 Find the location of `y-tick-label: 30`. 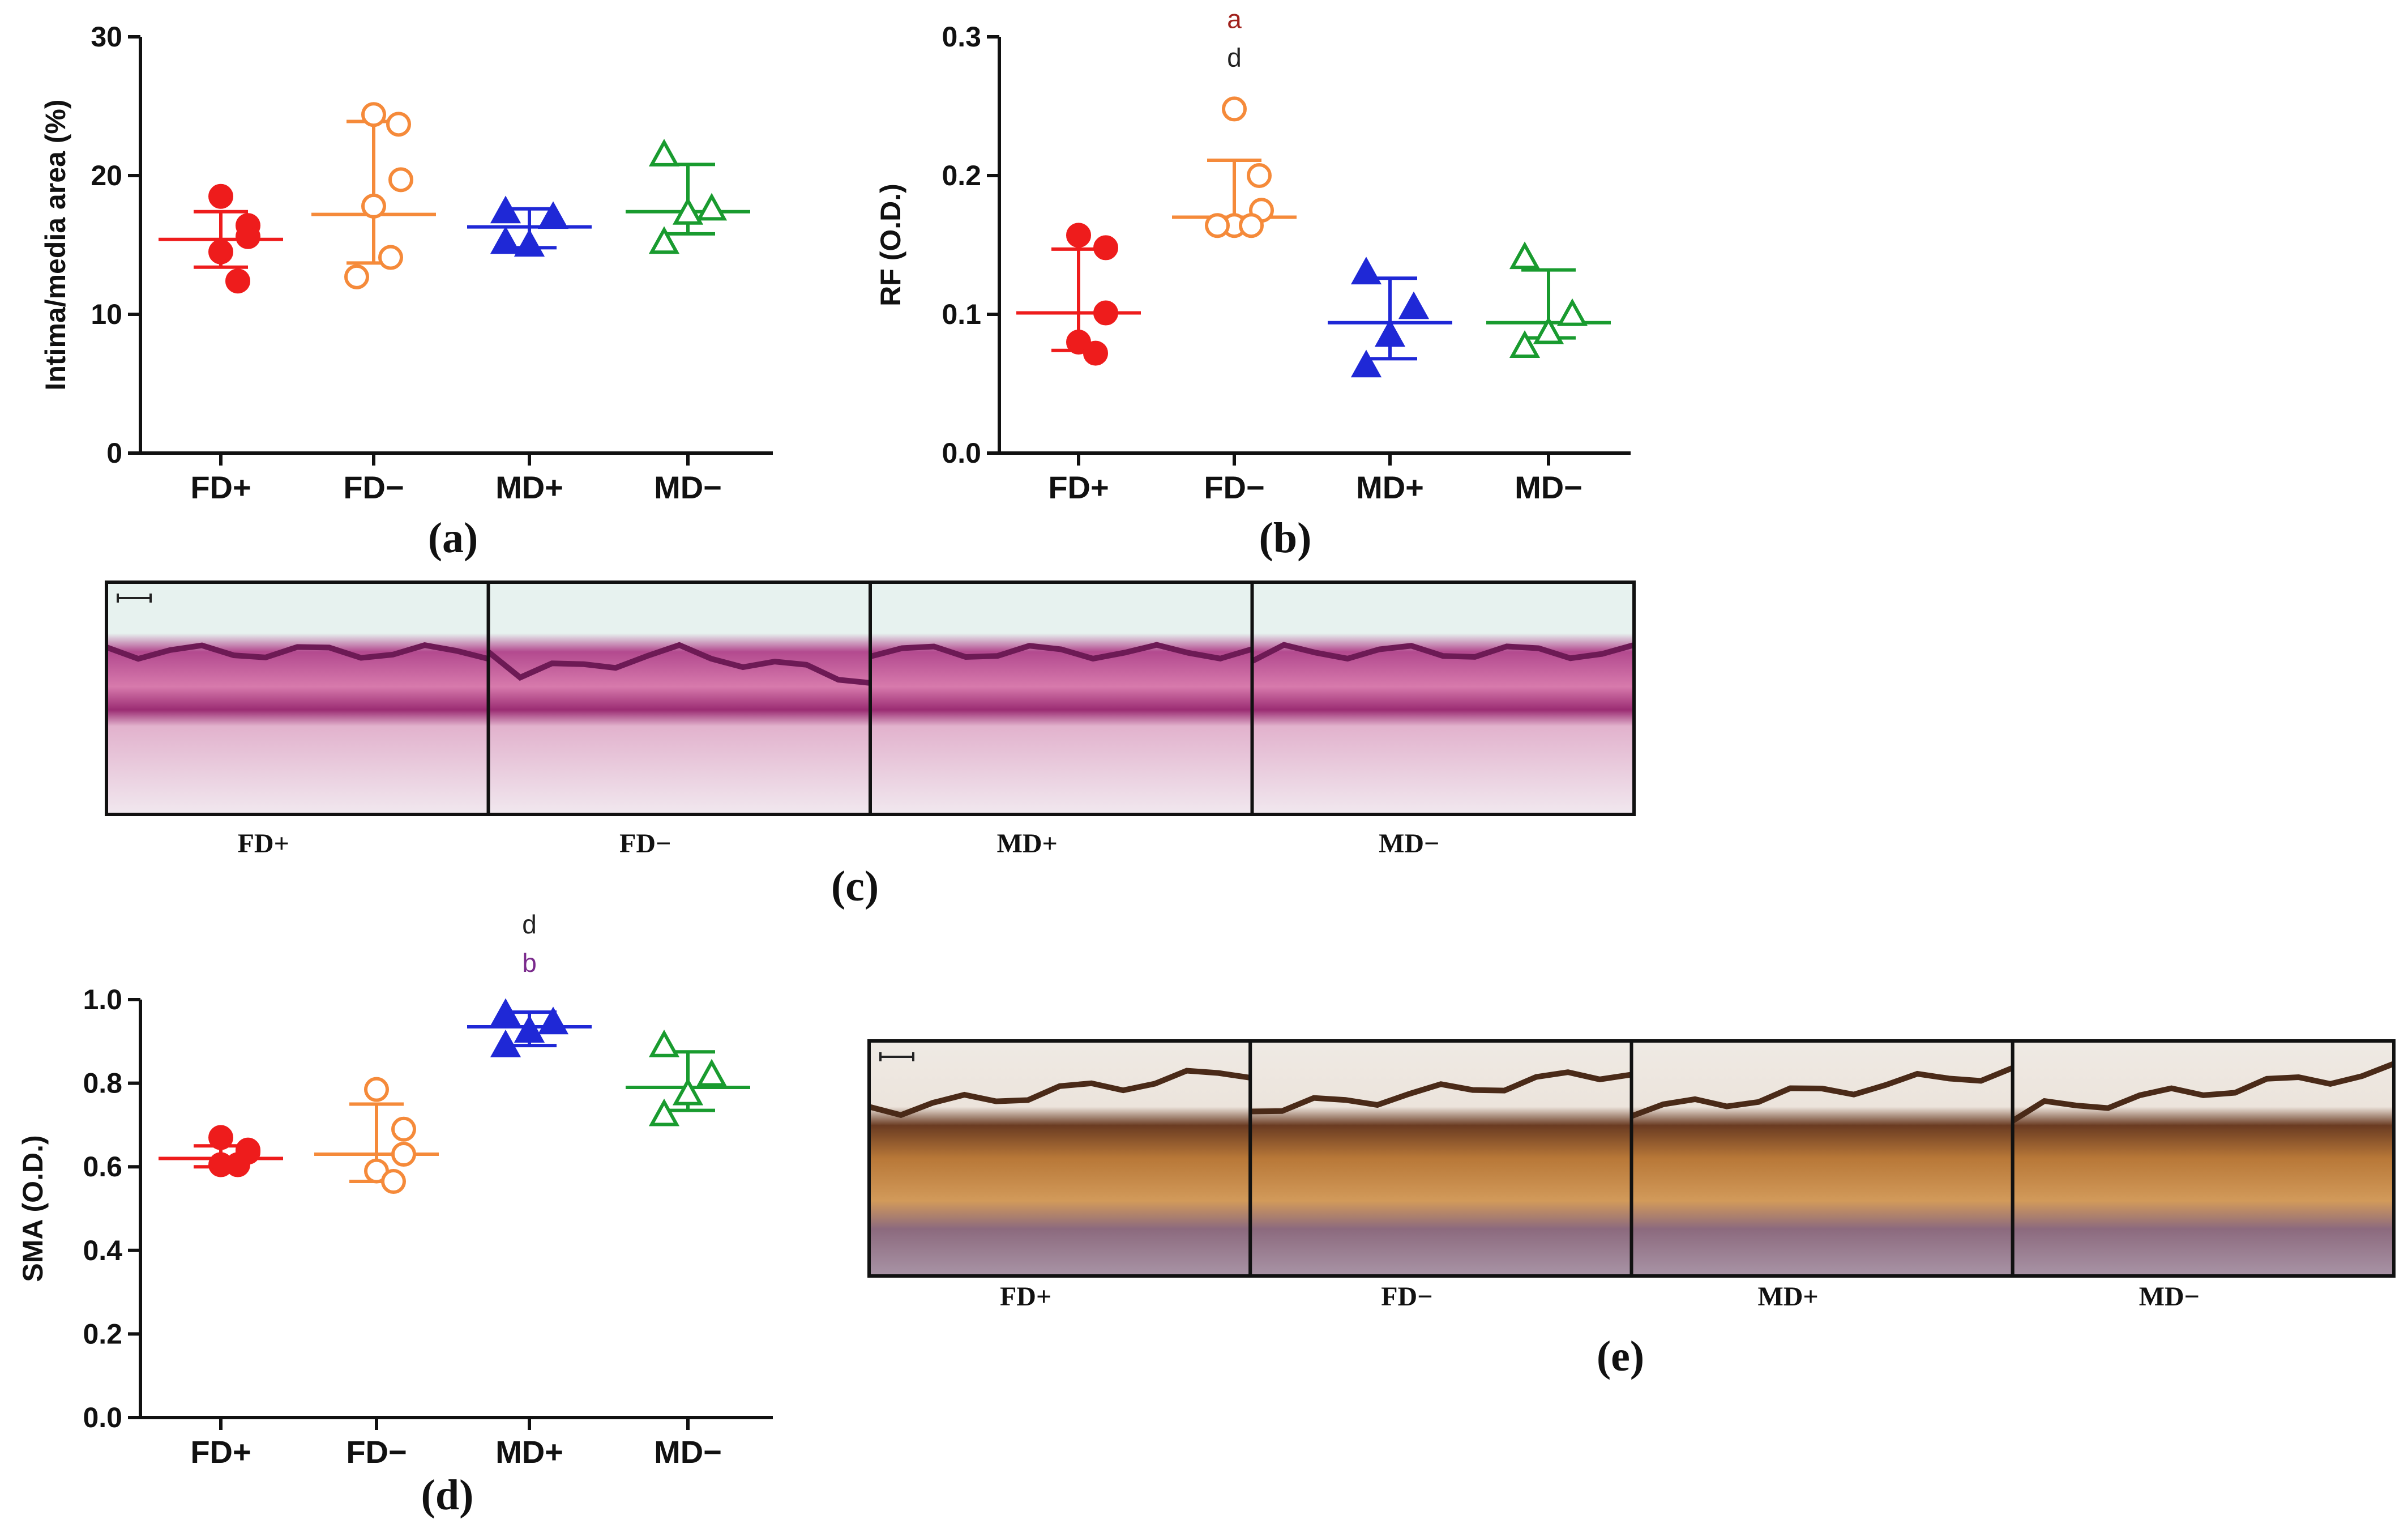

y-tick-label: 30 is located at coordinates (107, 37).